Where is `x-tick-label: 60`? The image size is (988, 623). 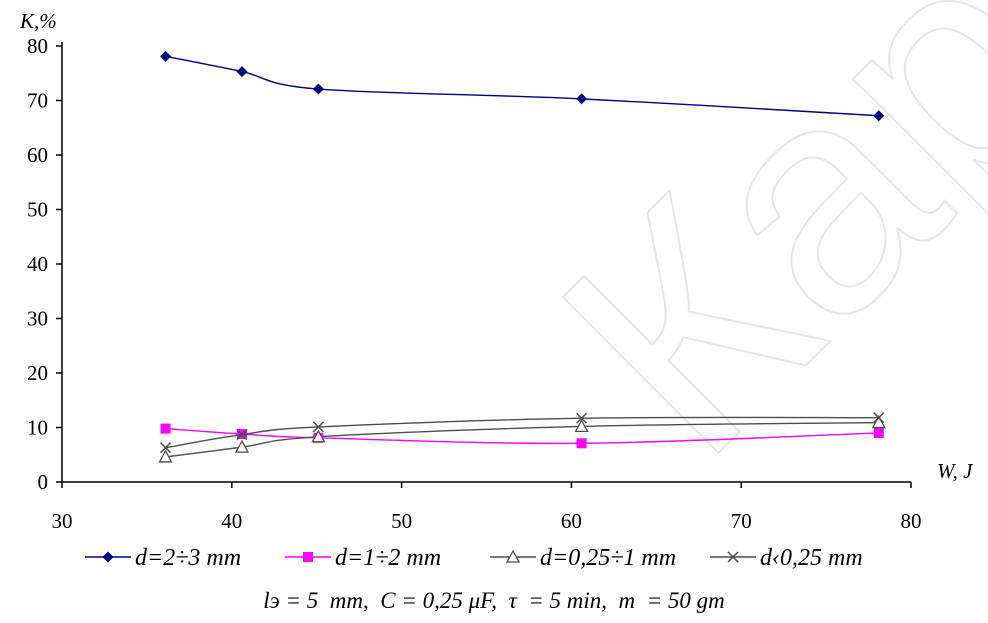 x-tick-label: 60 is located at coordinates (571, 521).